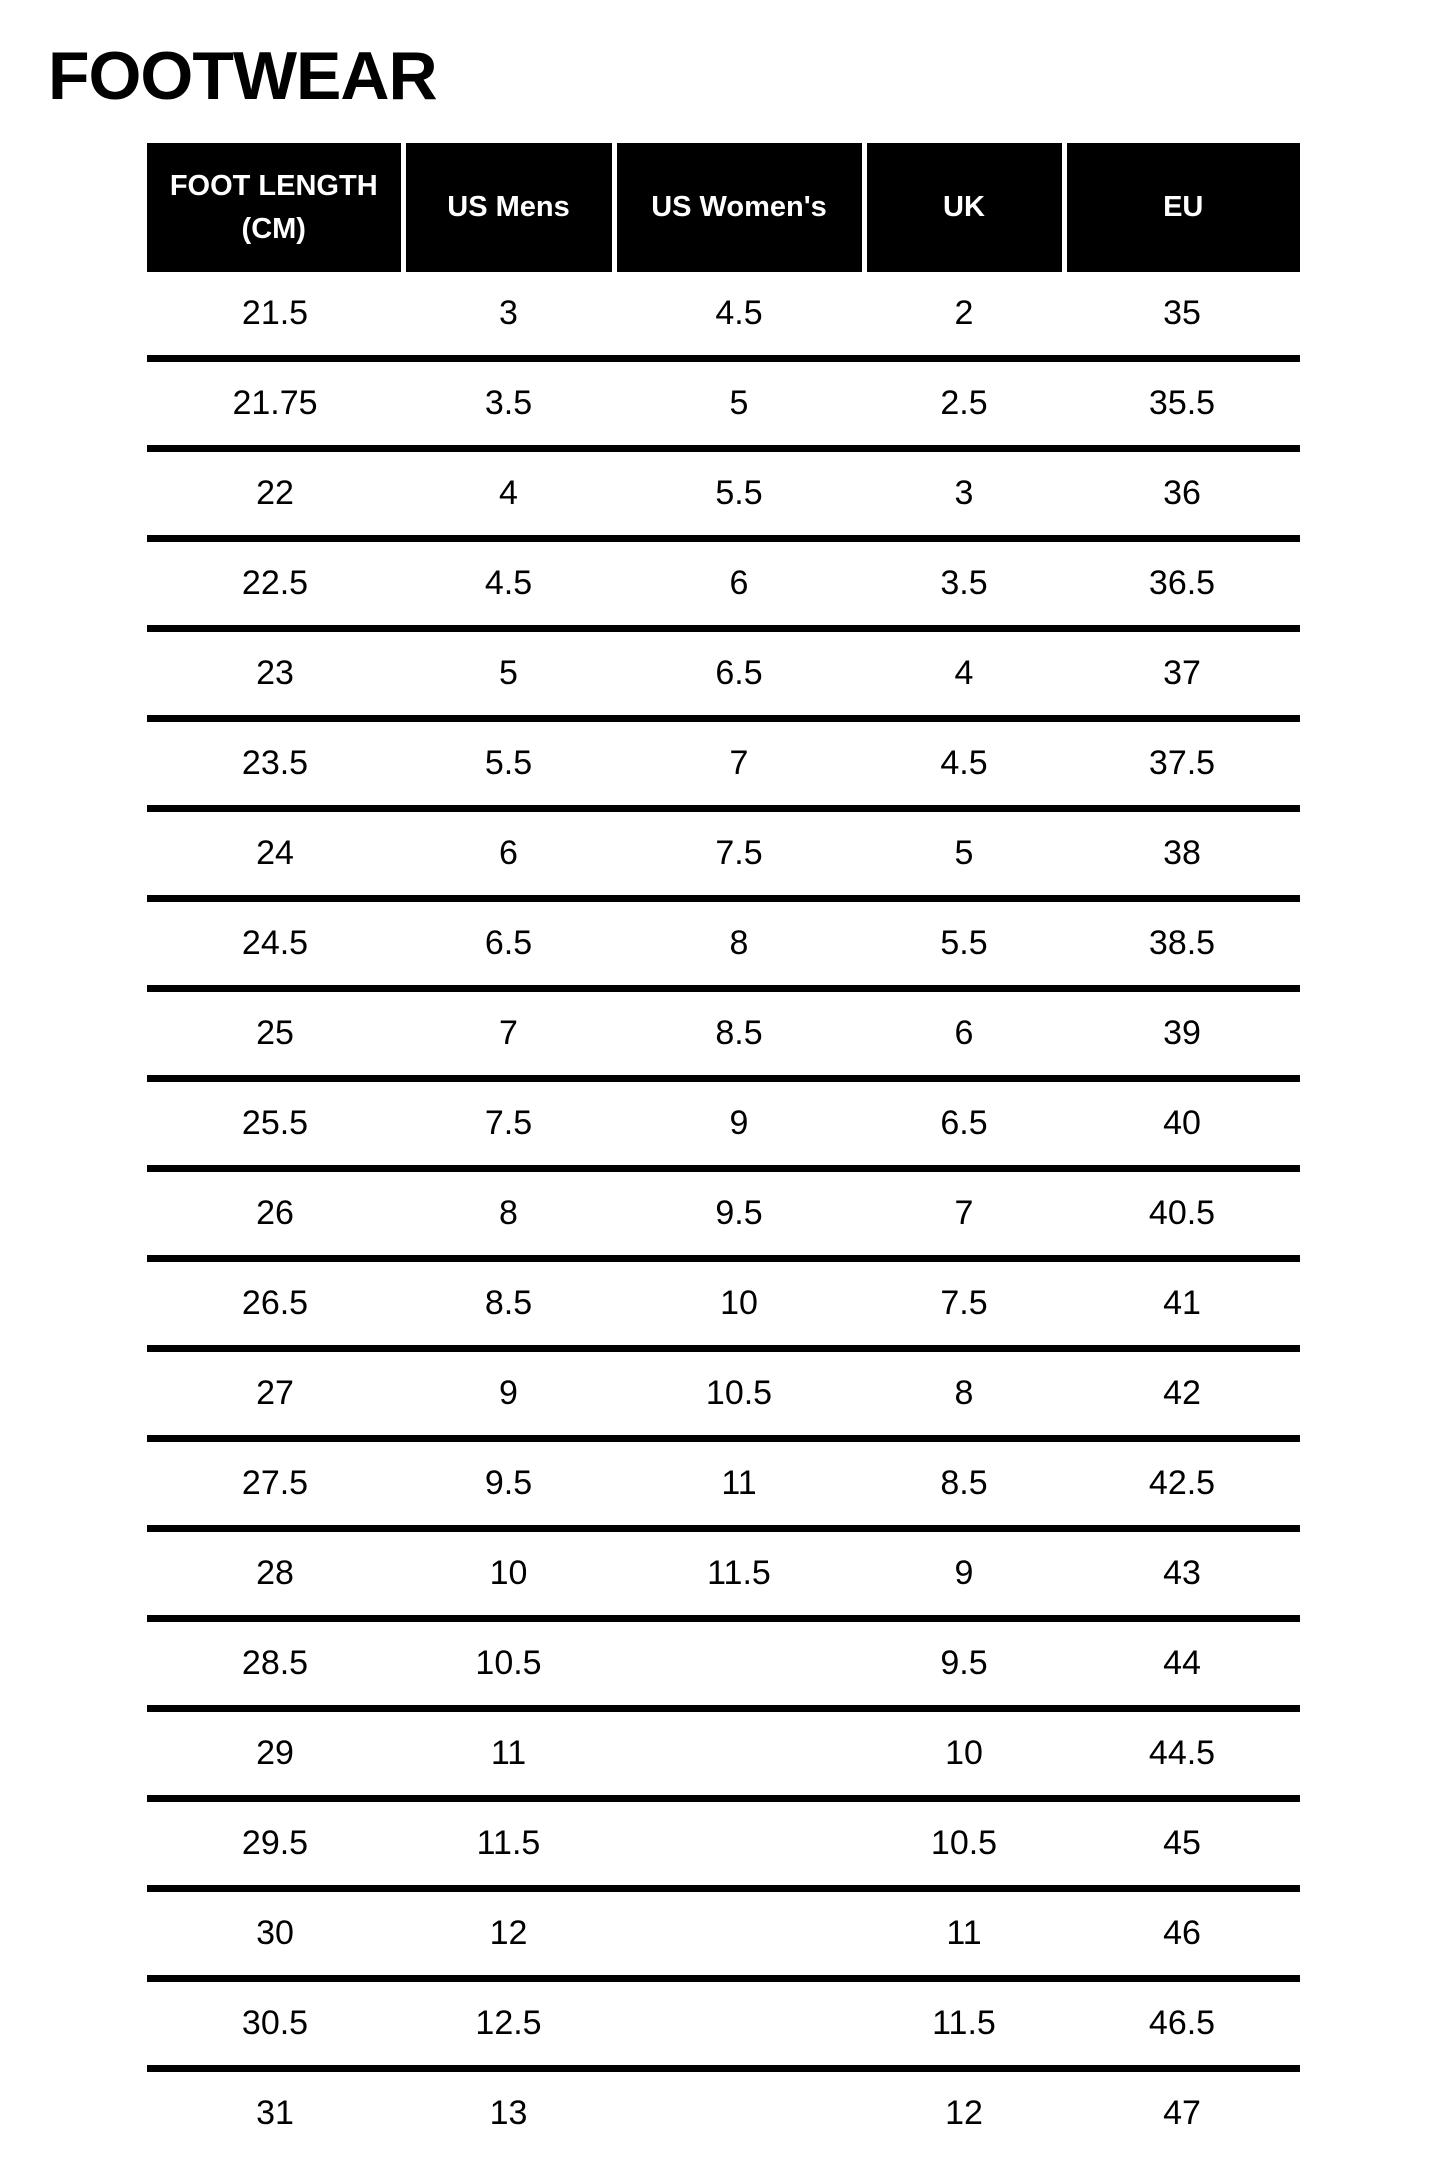 The image size is (1440, 2160). I want to click on table-cell: 23.5, so click(275, 763).